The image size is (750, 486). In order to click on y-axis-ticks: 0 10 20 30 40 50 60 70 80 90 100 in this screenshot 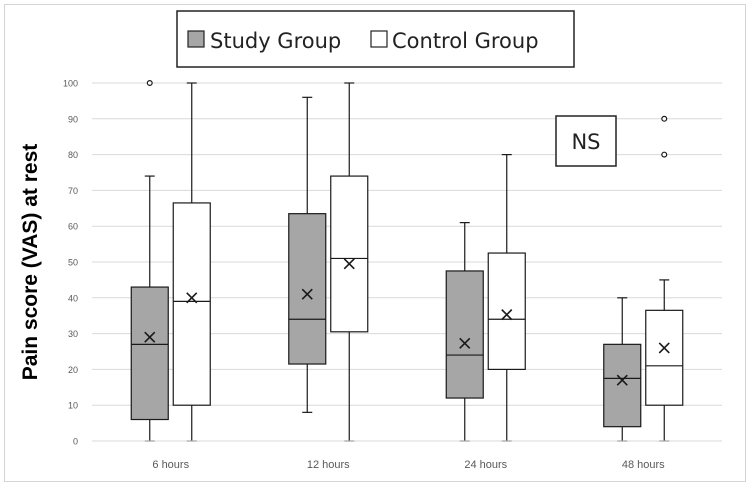, I will do `click(70, 263)`.